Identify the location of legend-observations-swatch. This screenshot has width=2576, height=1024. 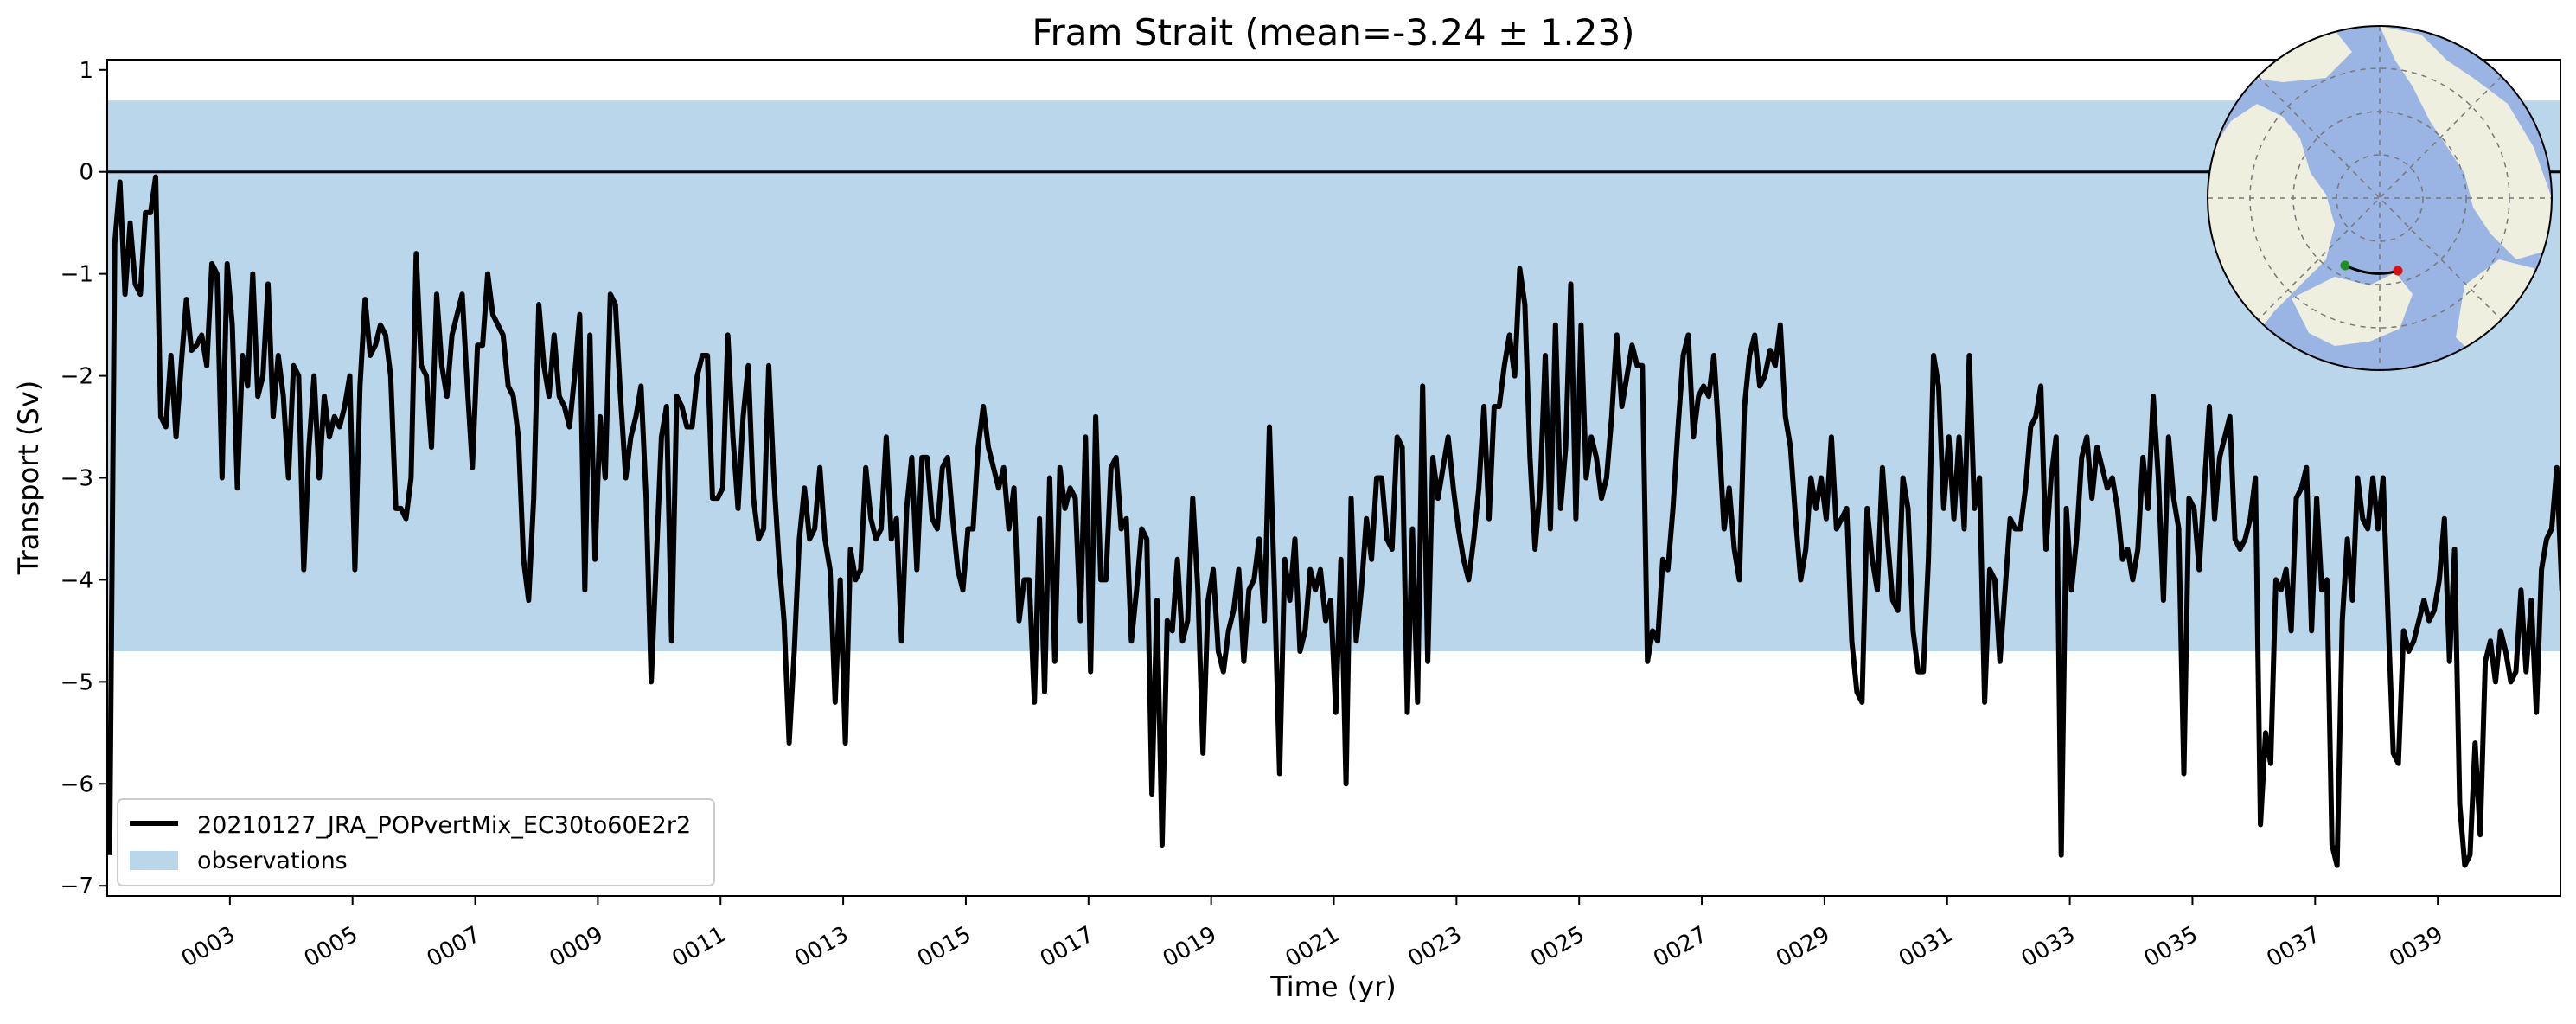
(154, 860).